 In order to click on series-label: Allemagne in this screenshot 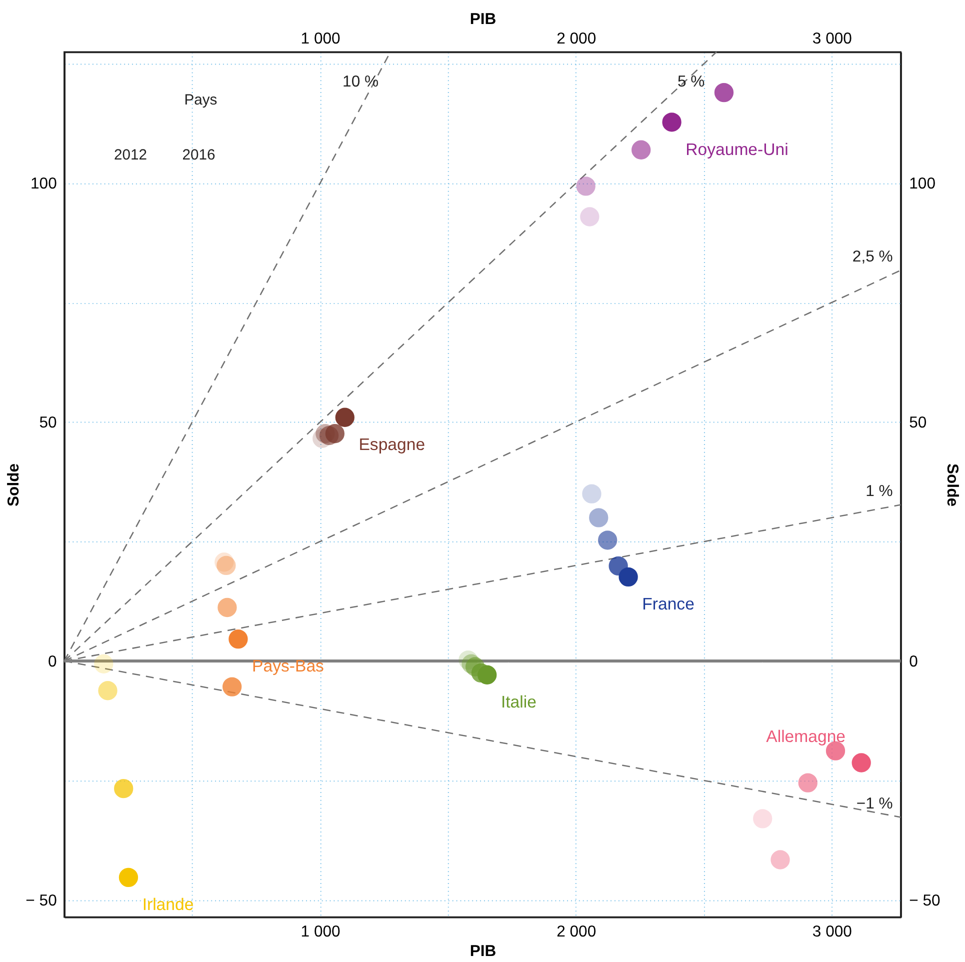, I will do `click(806, 736)`.